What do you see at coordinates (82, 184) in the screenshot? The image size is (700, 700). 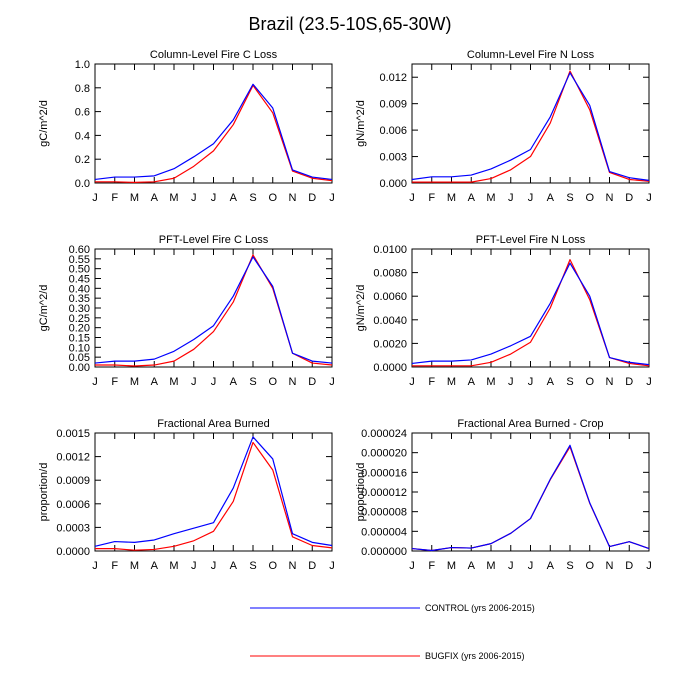 I see `y-tick-label: 0.0` at bounding box center [82, 184].